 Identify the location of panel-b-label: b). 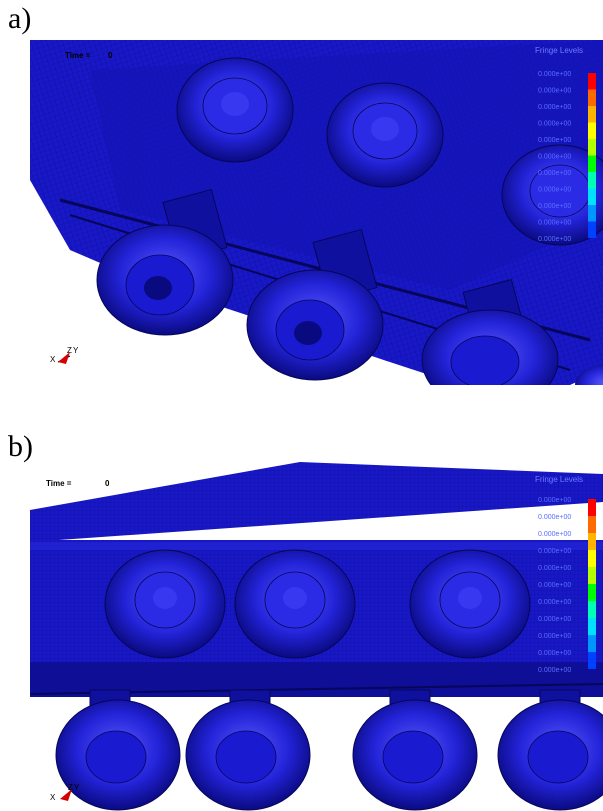
(20, 446).